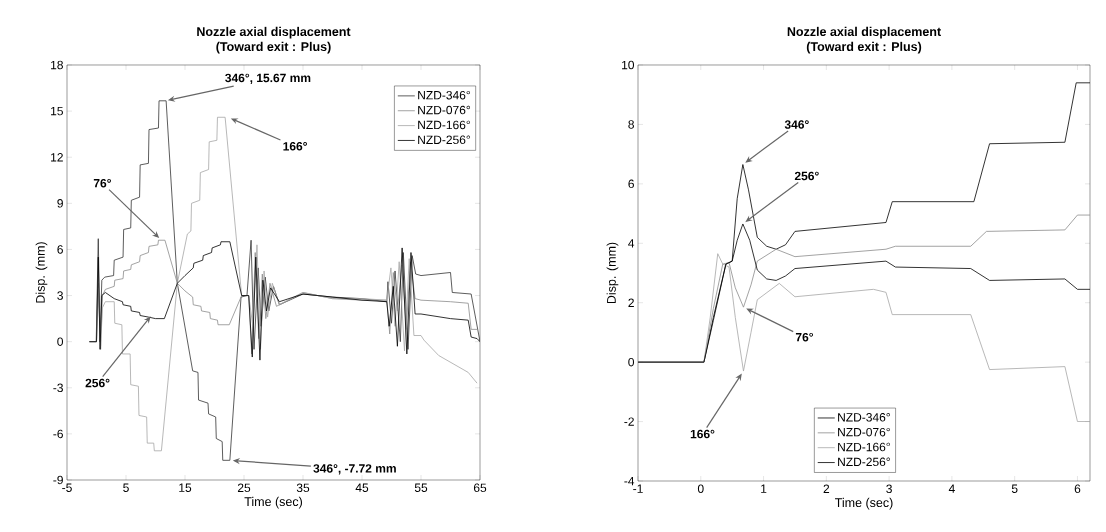 The height and width of the screenshot is (532, 1106). What do you see at coordinates (889, 489) in the screenshot?
I see `x-tick-label: 3` at bounding box center [889, 489].